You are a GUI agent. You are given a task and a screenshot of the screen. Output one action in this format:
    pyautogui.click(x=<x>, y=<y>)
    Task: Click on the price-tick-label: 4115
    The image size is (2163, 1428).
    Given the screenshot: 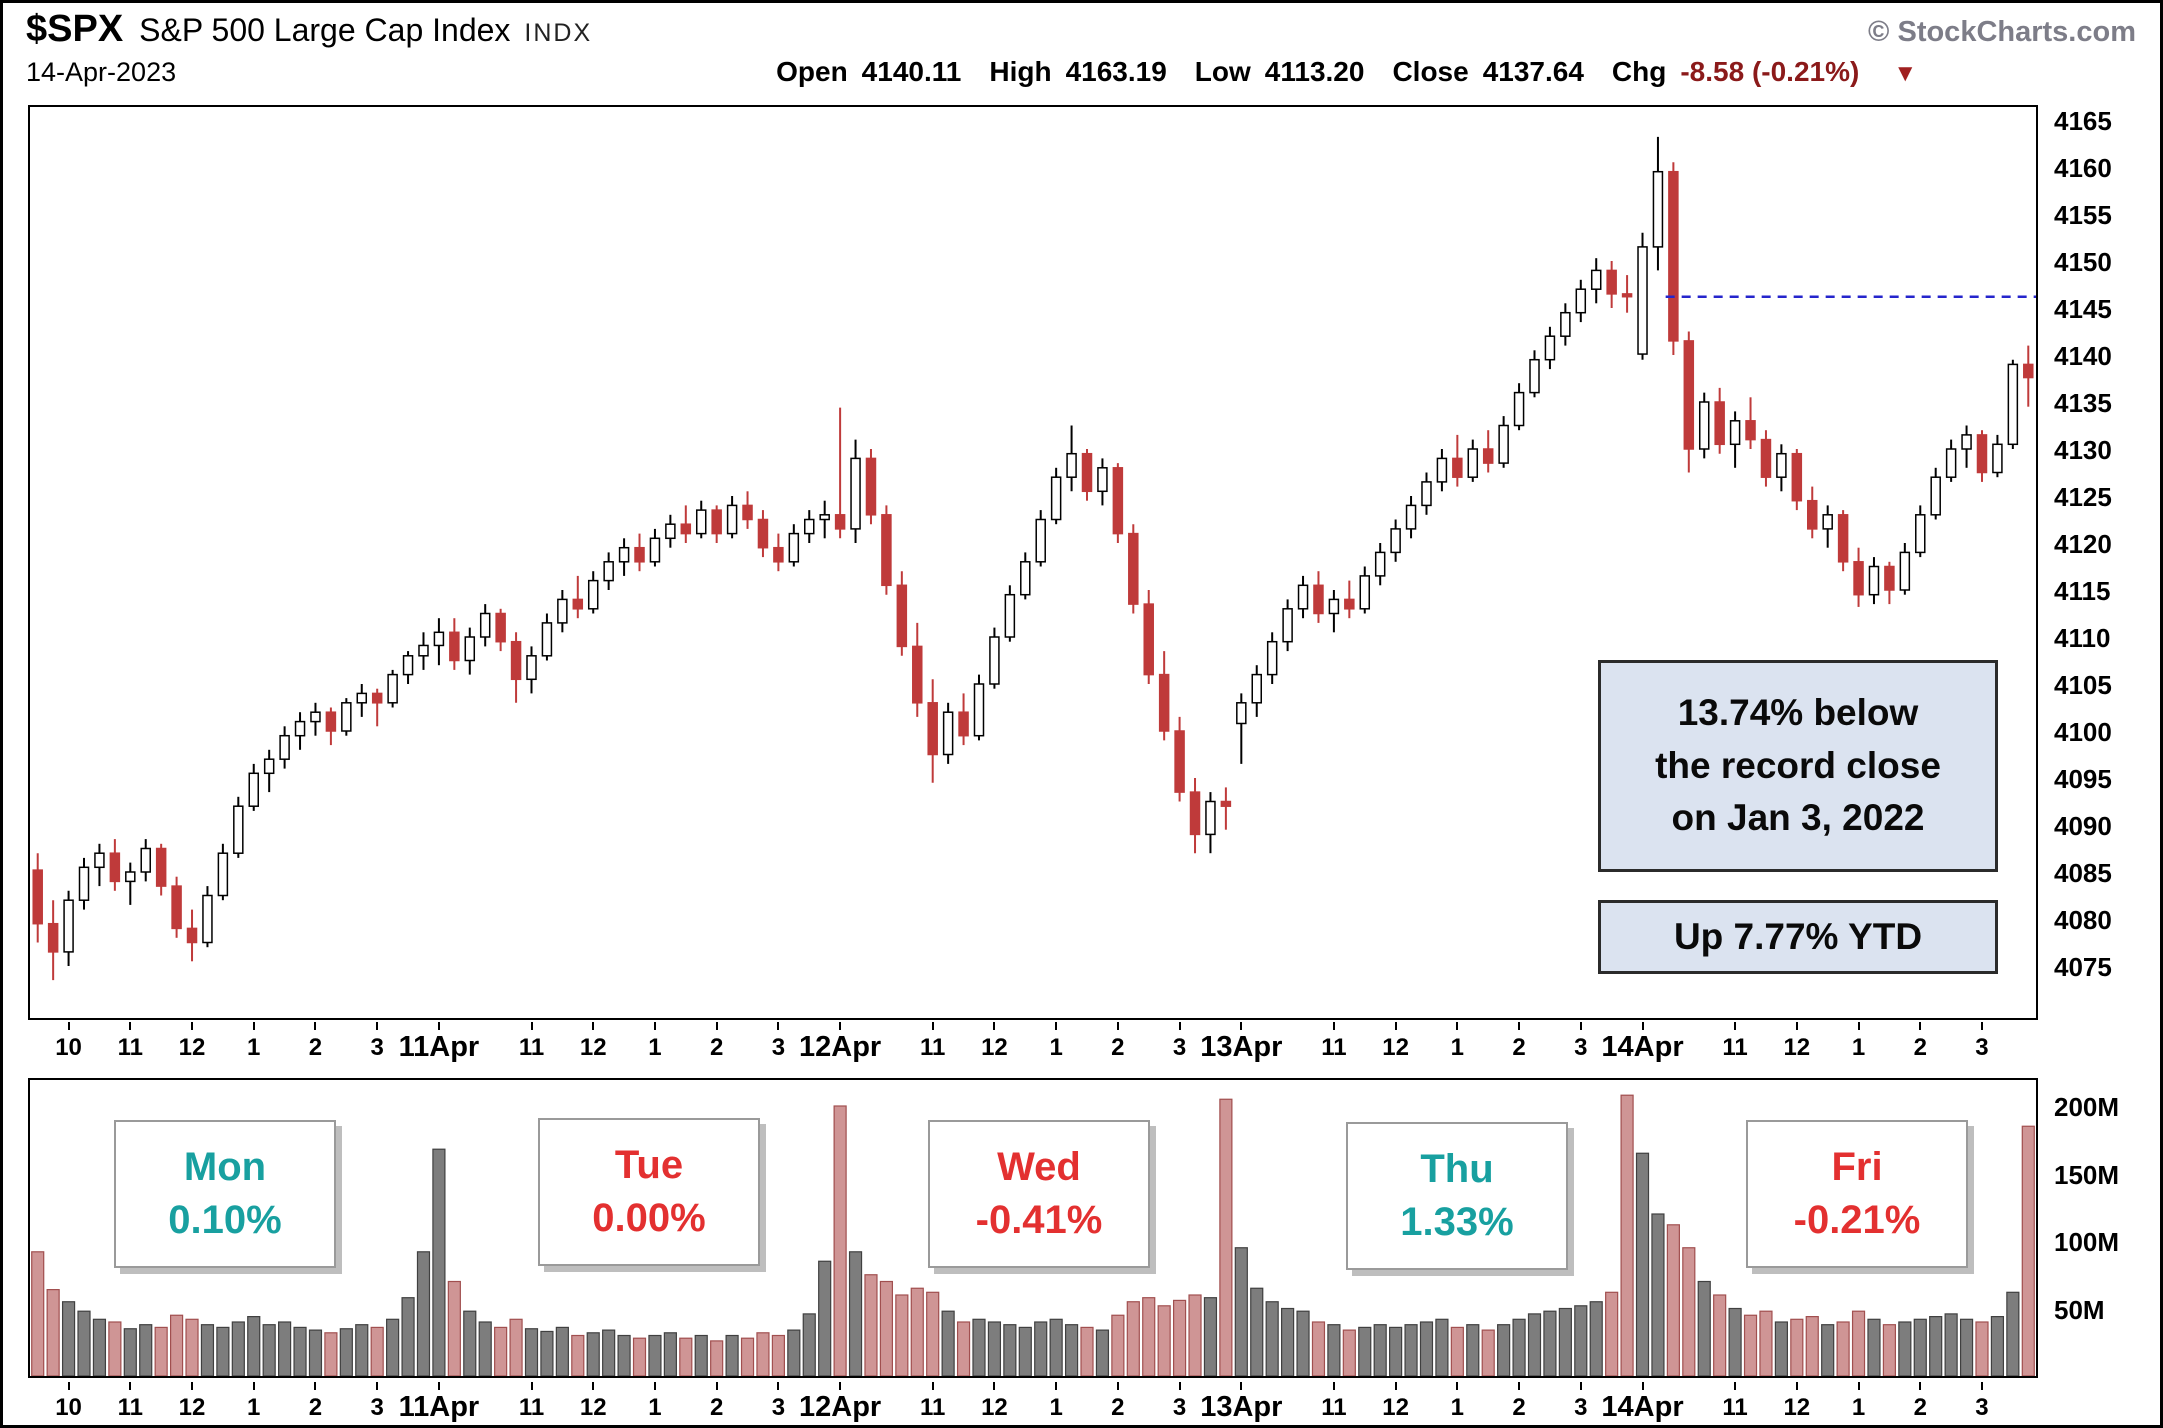 What is the action you would take?
    pyautogui.click(x=2082, y=591)
    